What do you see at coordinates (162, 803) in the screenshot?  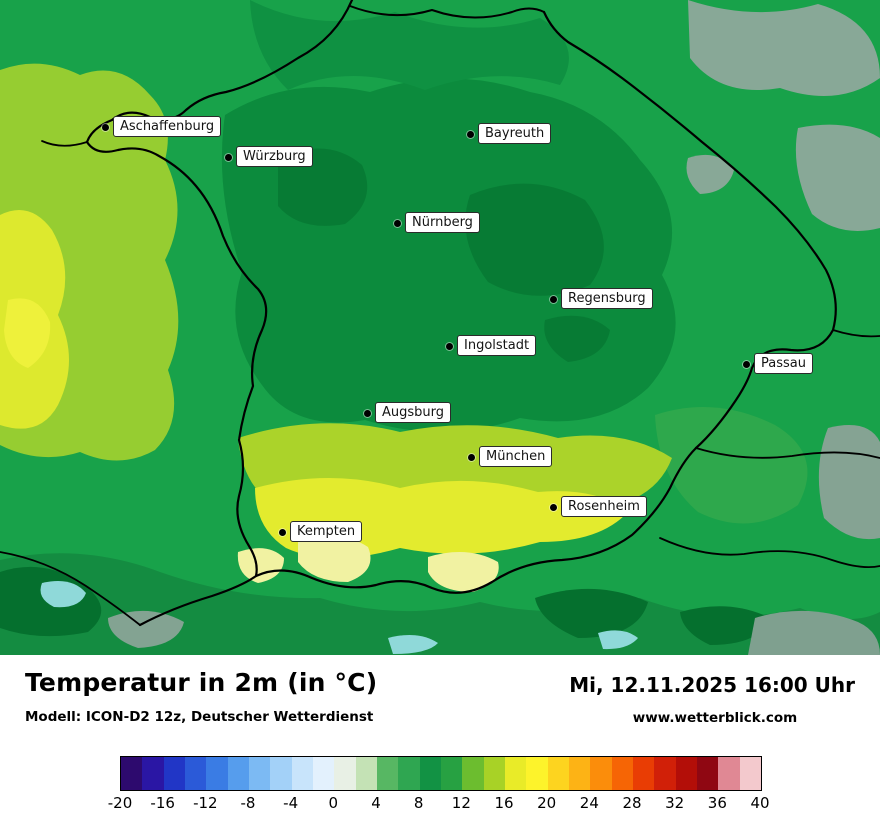 I see `colorbar-tick-label: -16` at bounding box center [162, 803].